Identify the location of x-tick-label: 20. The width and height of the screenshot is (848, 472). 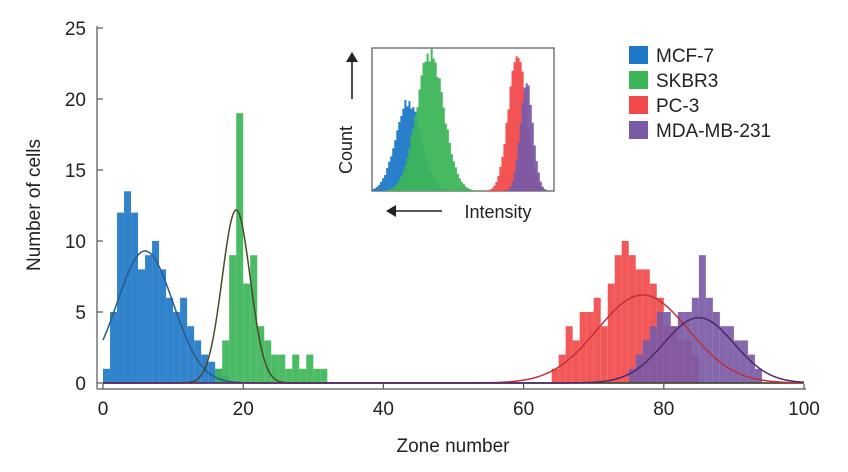
(243, 409).